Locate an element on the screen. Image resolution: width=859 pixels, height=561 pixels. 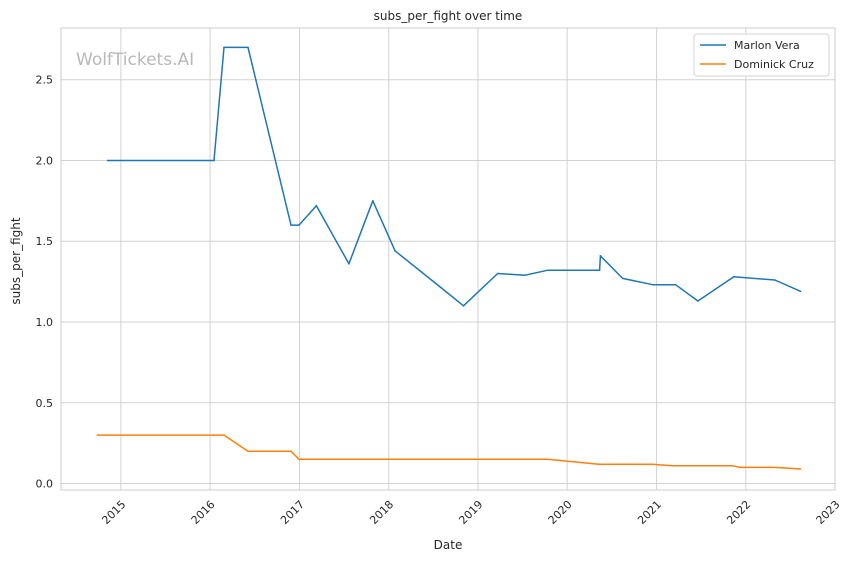
y-tick-label: 1.0 is located at coordinates (45, 322).